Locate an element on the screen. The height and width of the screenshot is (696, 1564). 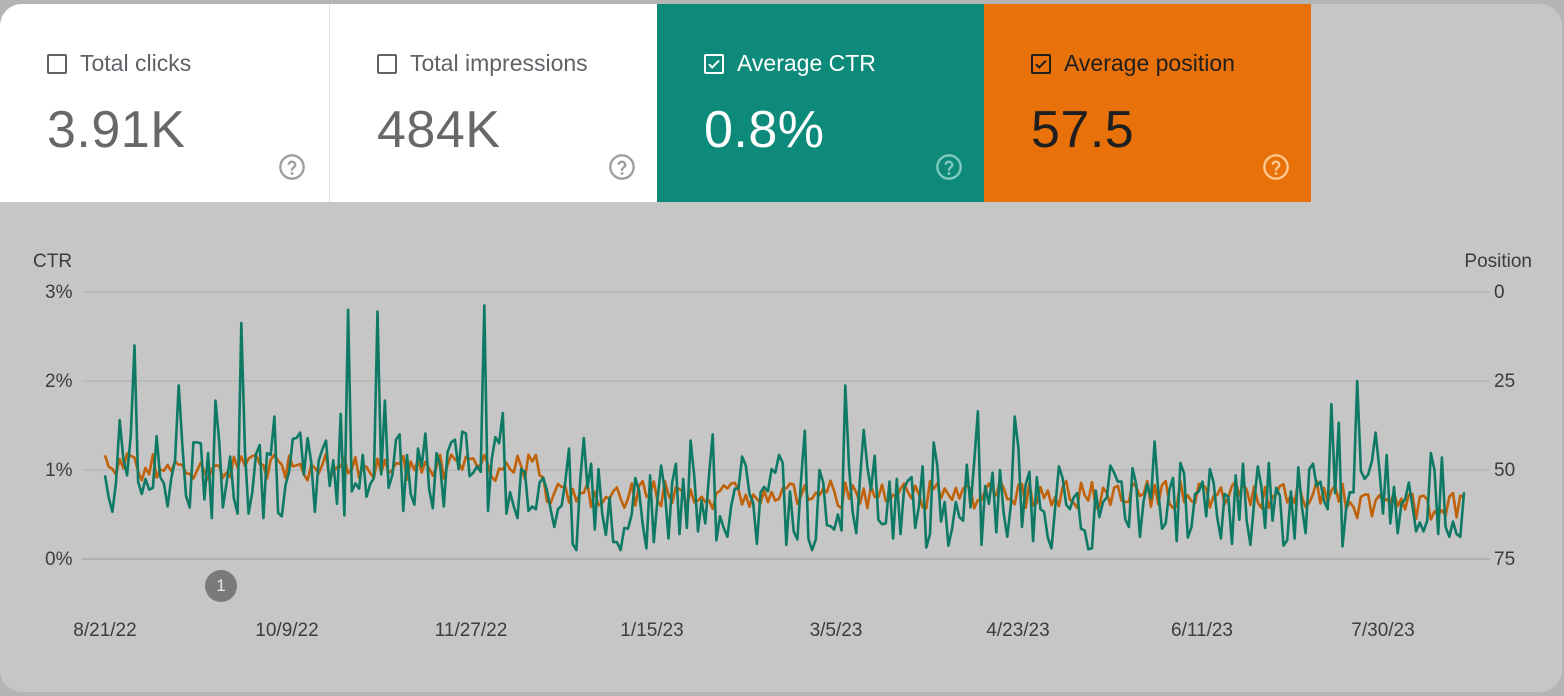
x-tick-label: 3/5/23 is located at coordinates (836, 630).